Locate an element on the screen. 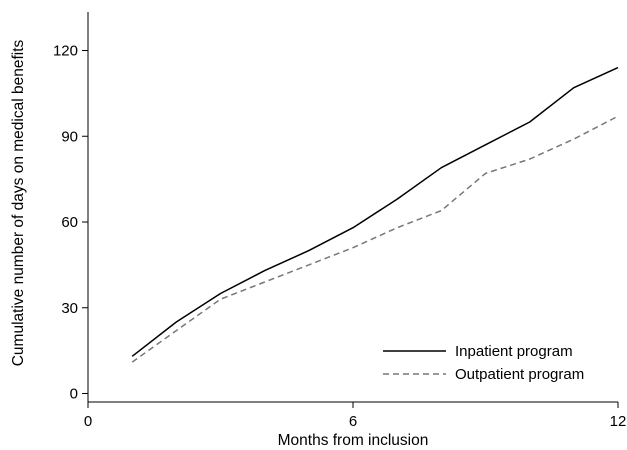 The width and height of the screenshot is (627, 450). legend-label: Inpatient program is located at coordinates (514, 351).